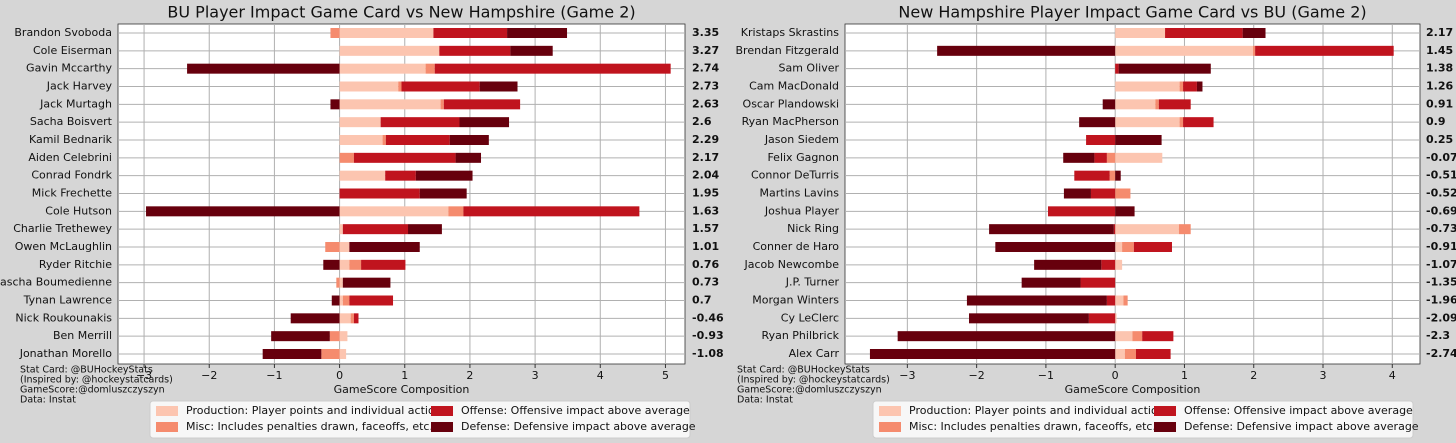 This screenshot has width=1456, height=443. What do you see at coordinates (1323, 375) in the screenshot?
I see `x-tick-label: 3` at bounding box center [1323, 375].